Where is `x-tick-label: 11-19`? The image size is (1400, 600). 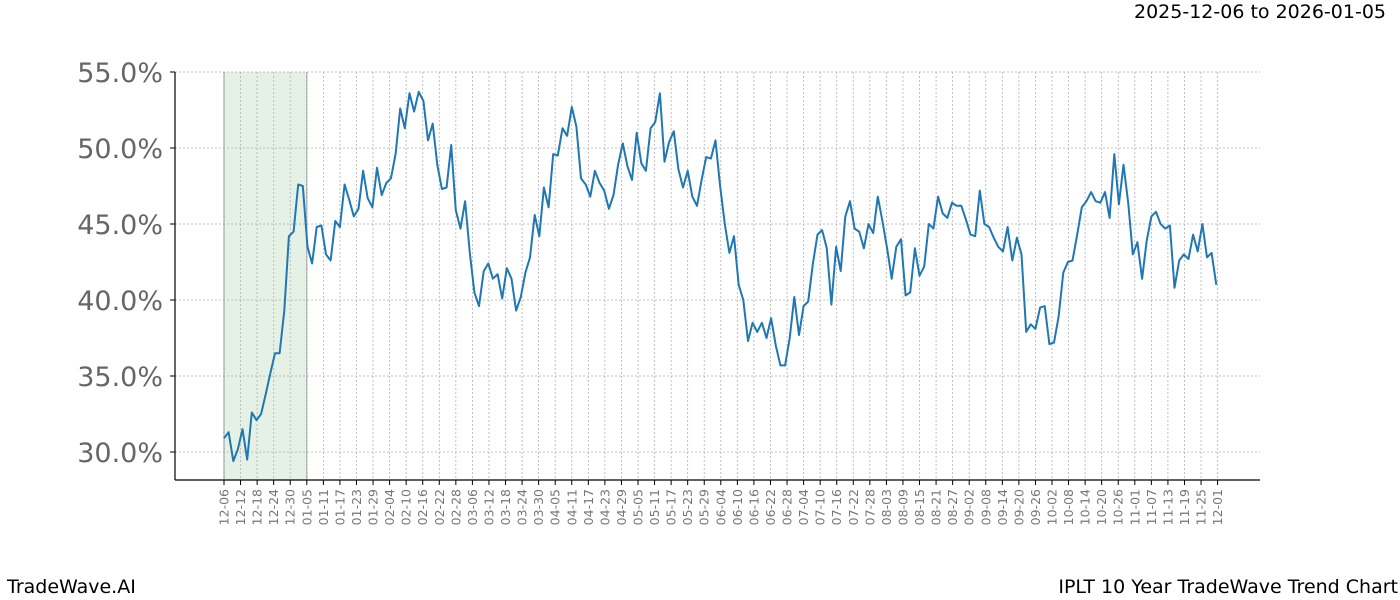
x-tick-label: 11-19 is located at coordinates (1184, 507).